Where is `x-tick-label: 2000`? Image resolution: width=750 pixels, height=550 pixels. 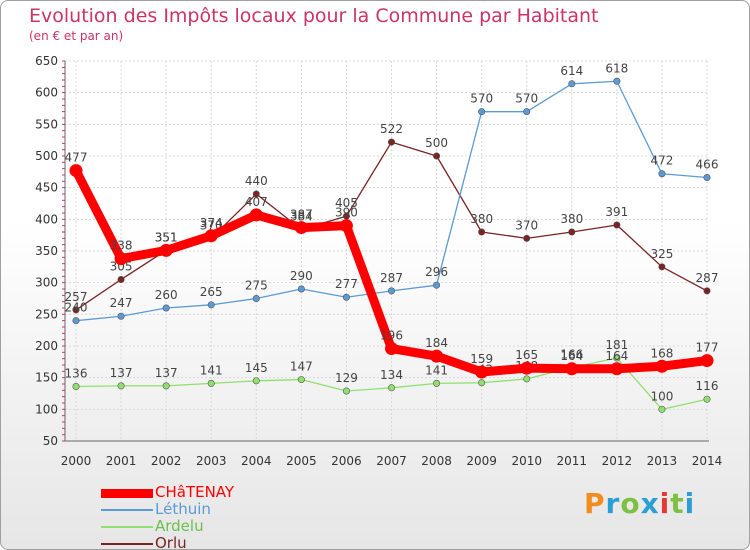
x-tick-label: 2000 is located at coordinates (76, 461).